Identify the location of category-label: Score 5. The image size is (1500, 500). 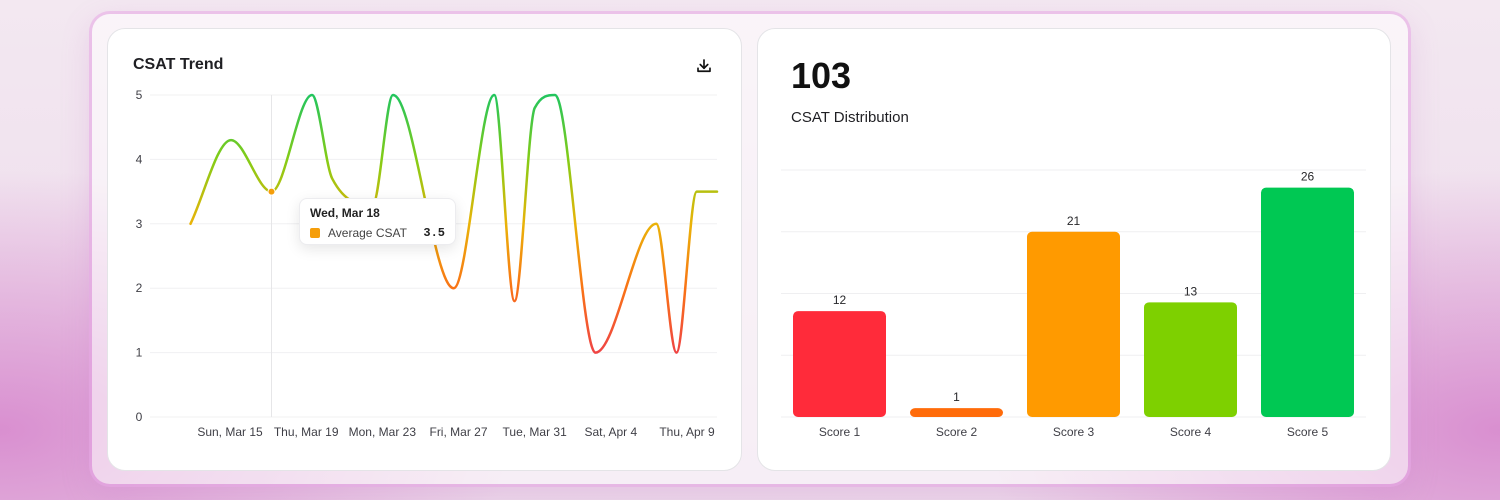
(1308, 432).